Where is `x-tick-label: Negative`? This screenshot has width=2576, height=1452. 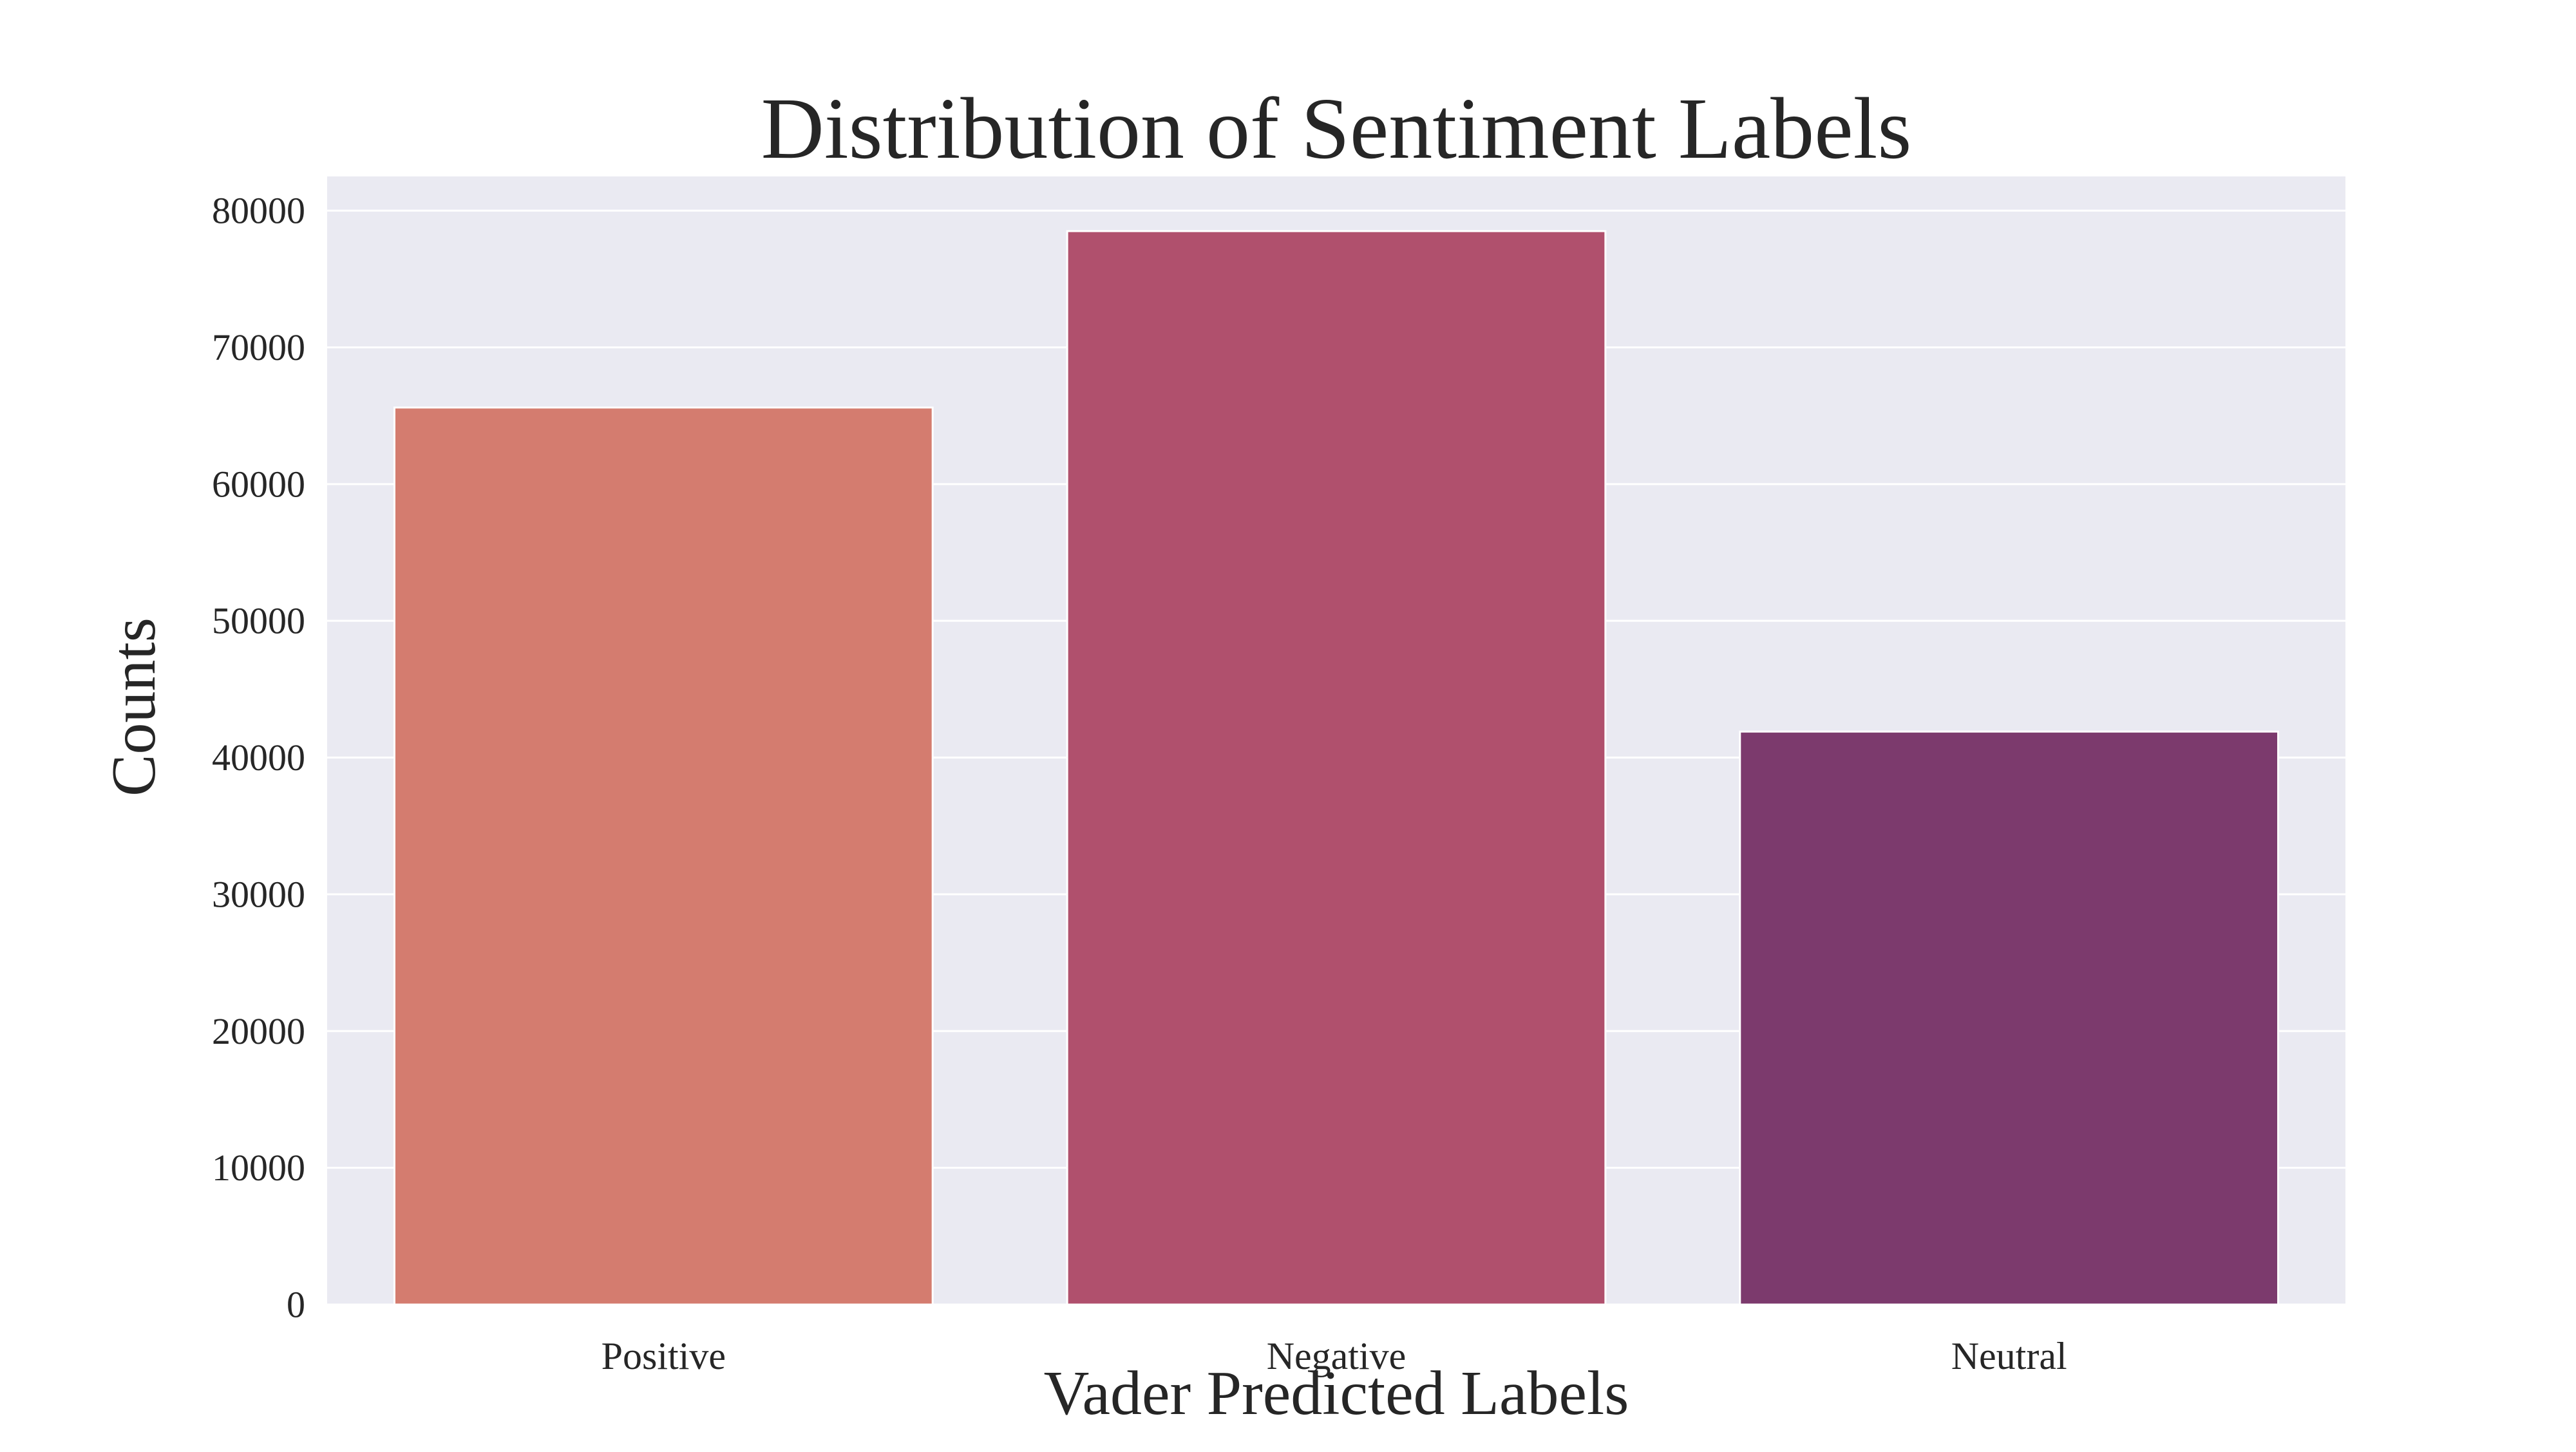
x-tick-label: Negative is located at coordinates (1337, 1356).